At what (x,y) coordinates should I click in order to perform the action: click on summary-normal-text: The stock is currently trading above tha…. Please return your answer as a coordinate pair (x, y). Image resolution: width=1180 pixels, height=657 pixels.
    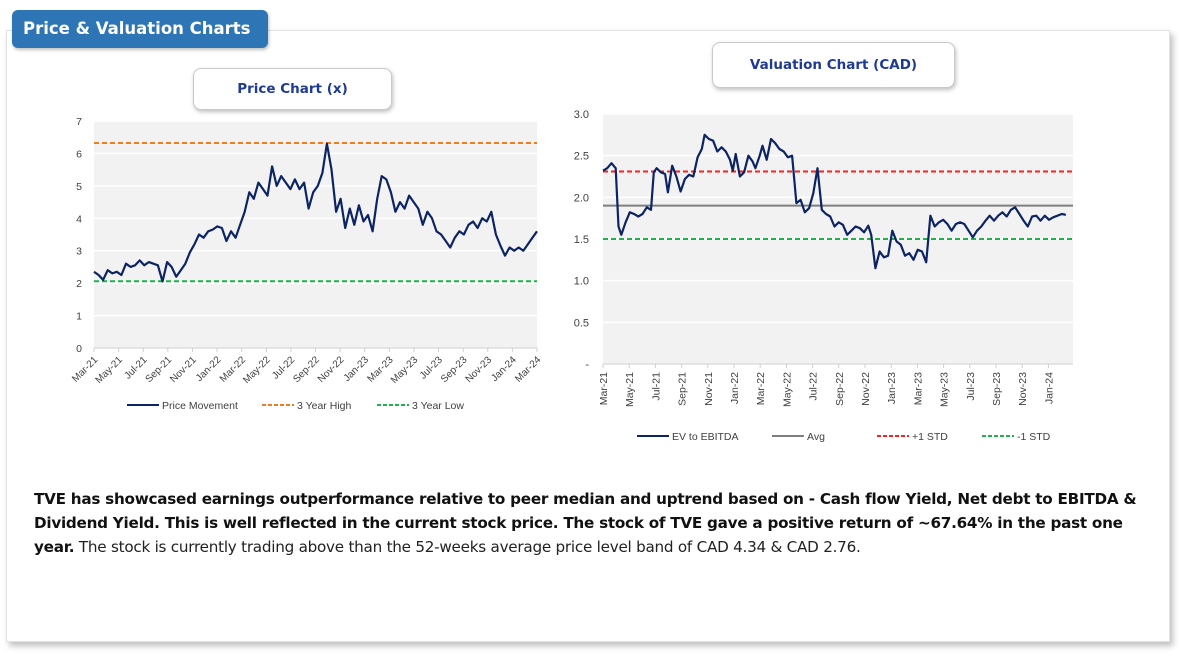
    Looking at the image, I should click on (467, 547).